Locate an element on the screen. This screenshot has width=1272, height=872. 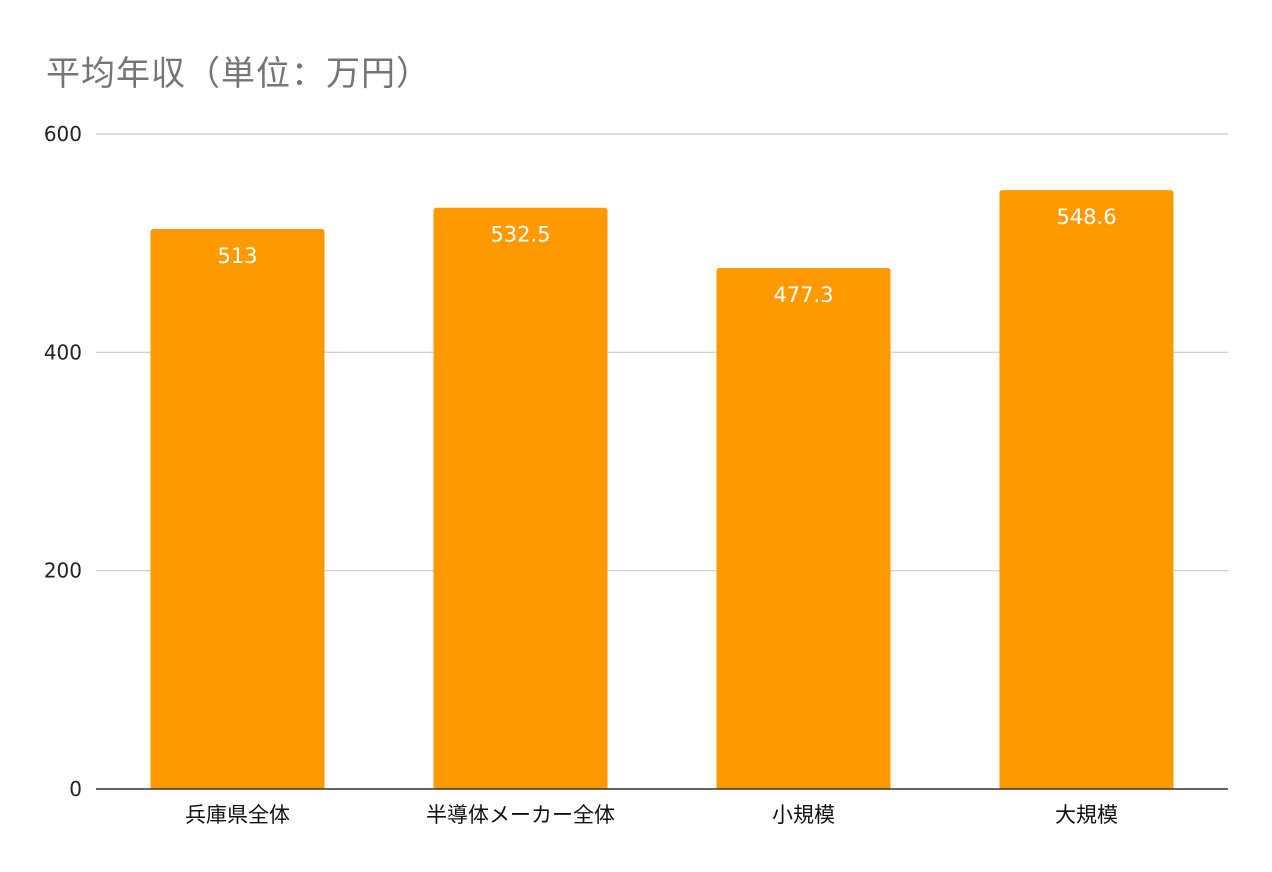
data-label: 548.6 is located at coordinates (1086, 217).